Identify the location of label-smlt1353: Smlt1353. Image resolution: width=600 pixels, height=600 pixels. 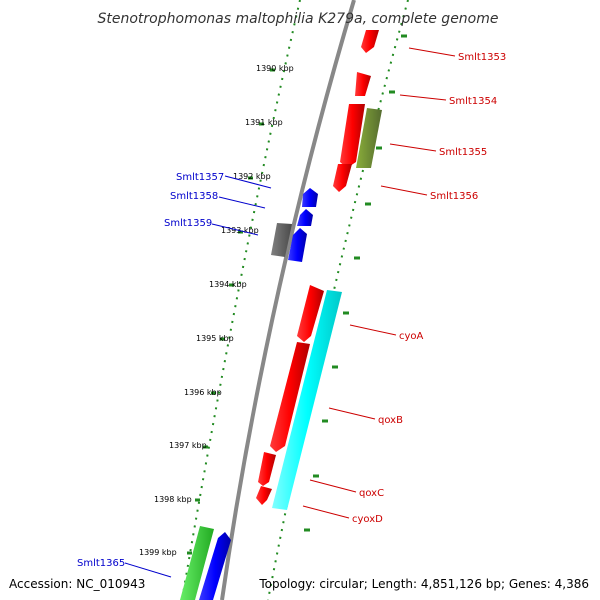
(482, 57).